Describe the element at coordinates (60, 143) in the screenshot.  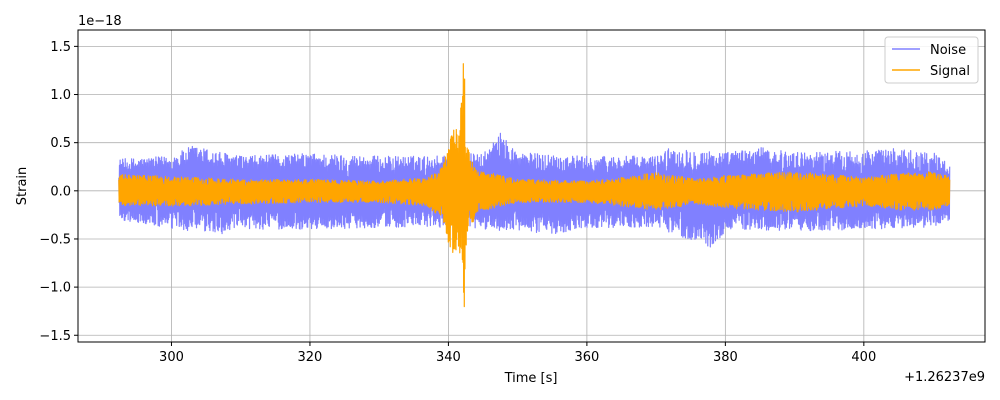
I see `y-tick-label: 0.5` at that location.